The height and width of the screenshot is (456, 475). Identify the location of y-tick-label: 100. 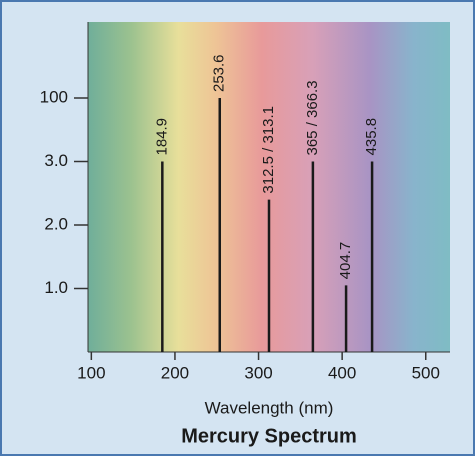
(54, 96).